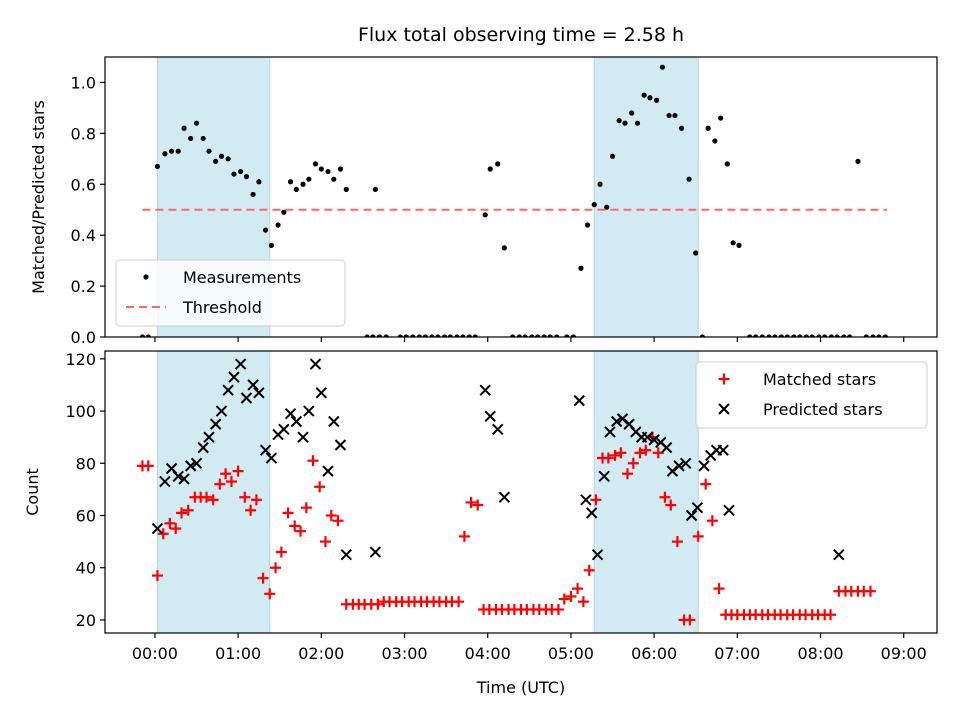  I want to click on y-tick-label: 0.2, so click(83, 286).